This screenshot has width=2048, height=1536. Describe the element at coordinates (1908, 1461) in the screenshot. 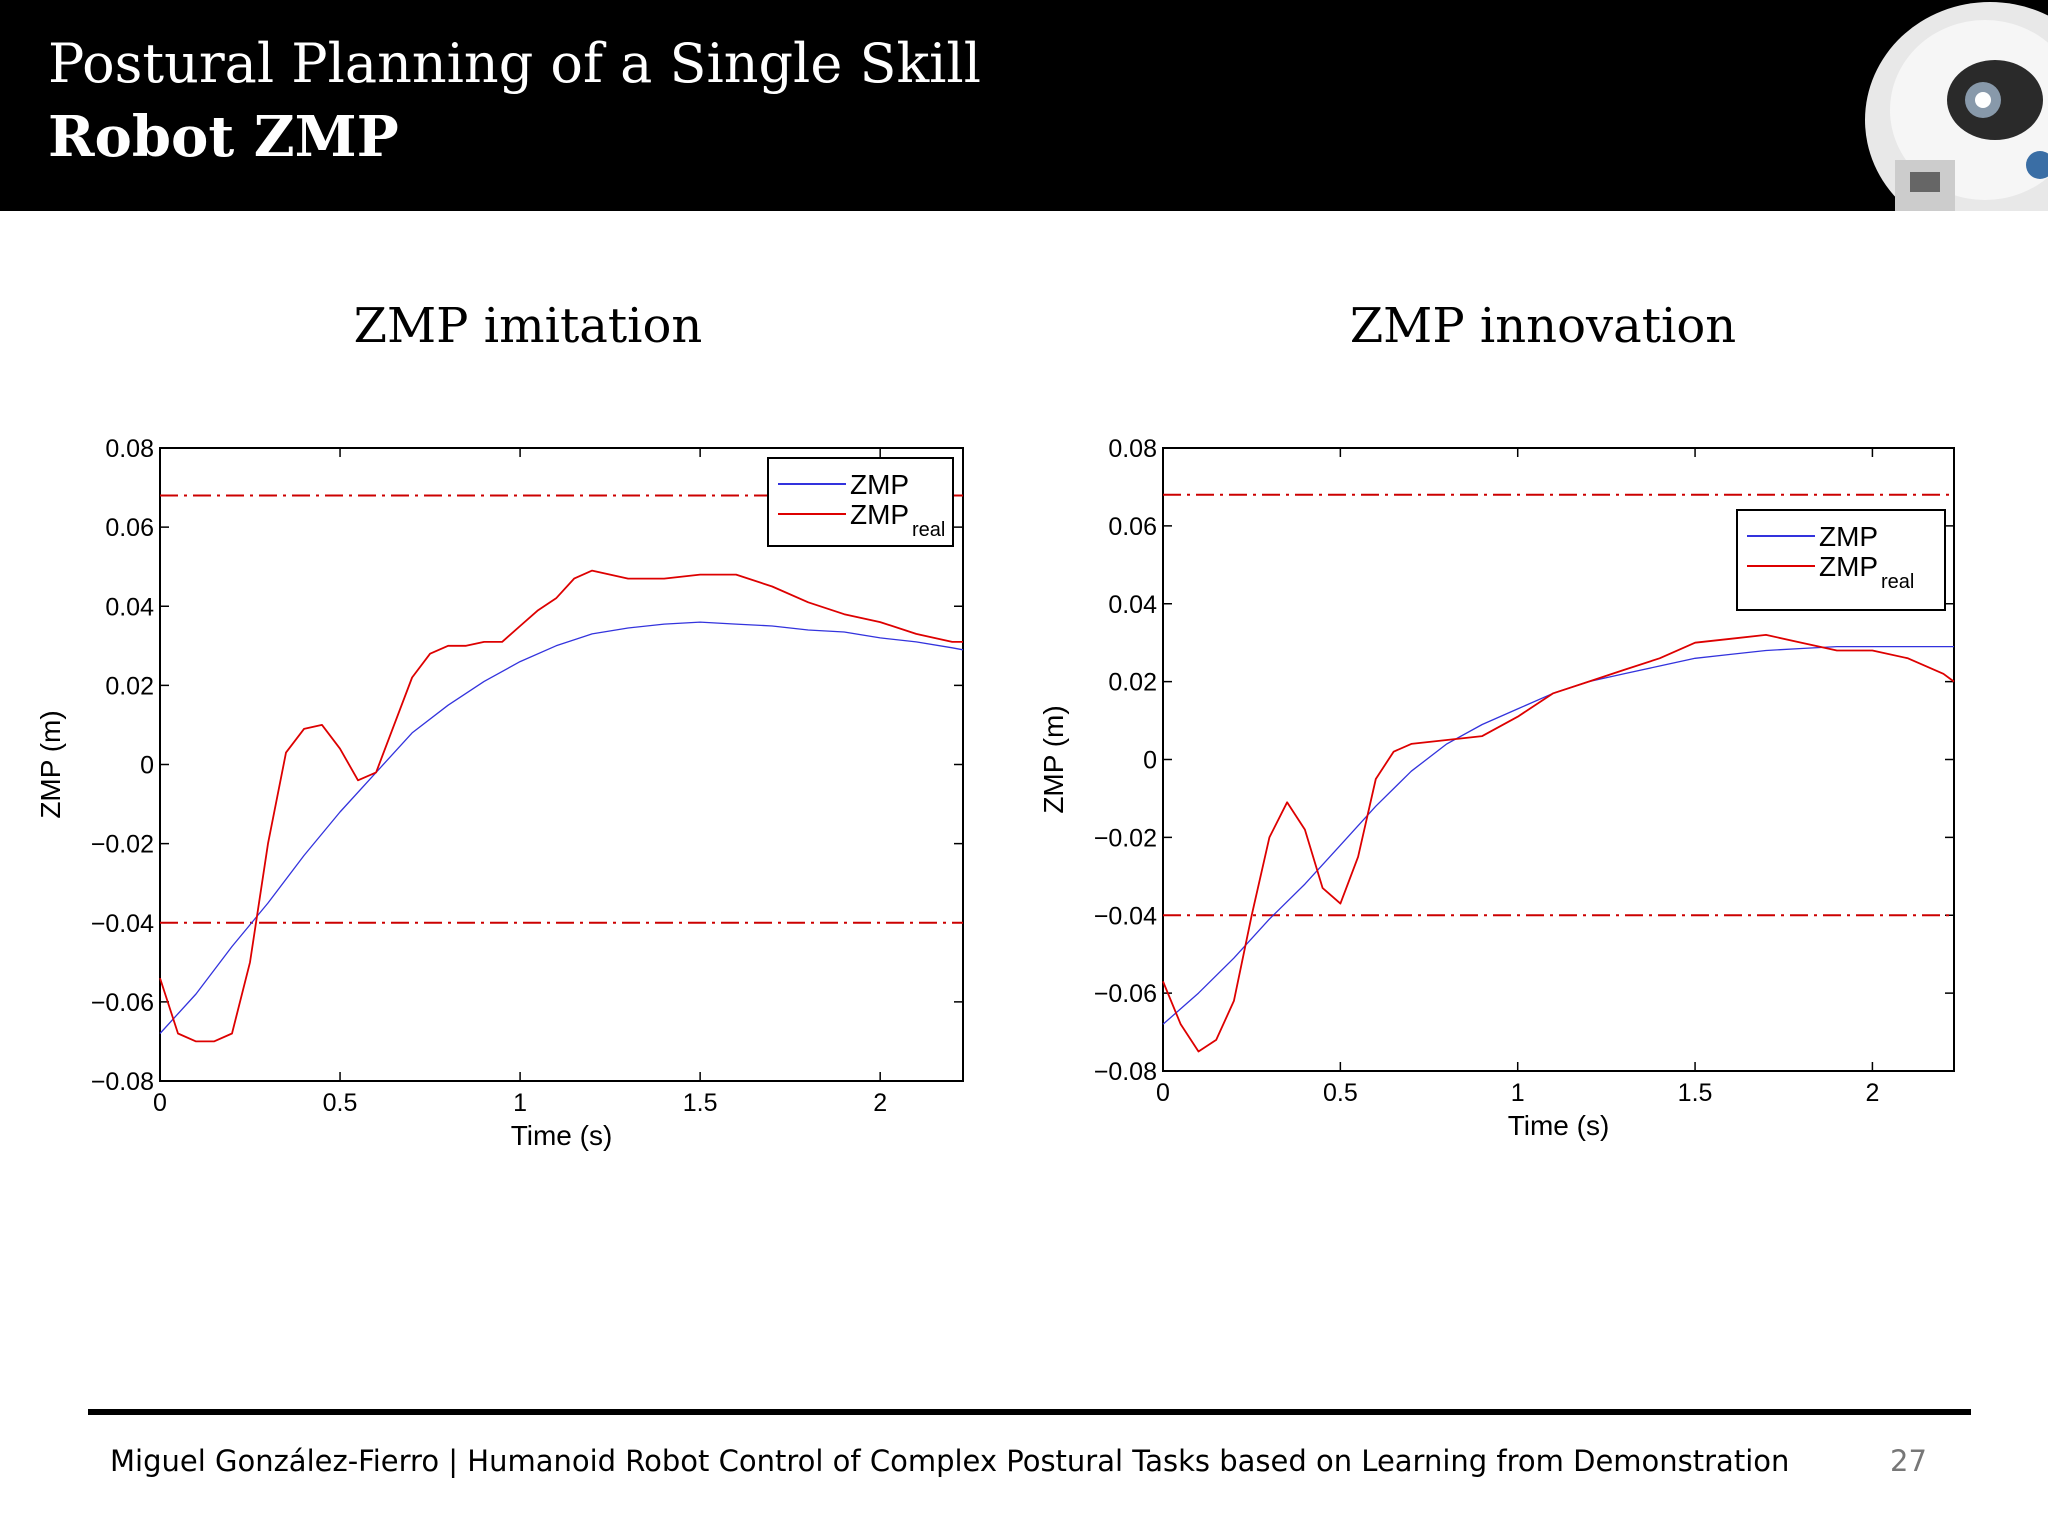

I see `page-number: 27` at that location.